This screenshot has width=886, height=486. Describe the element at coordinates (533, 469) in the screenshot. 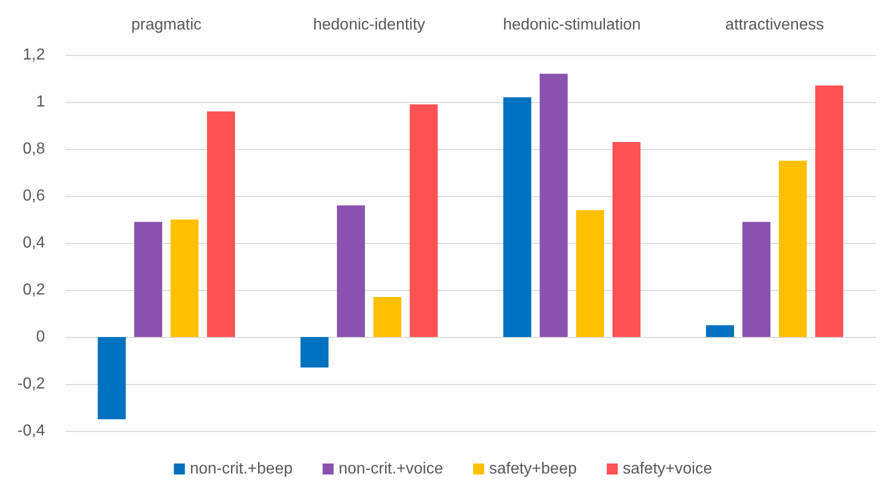

I see `legend-label: safety+beep` at that location.